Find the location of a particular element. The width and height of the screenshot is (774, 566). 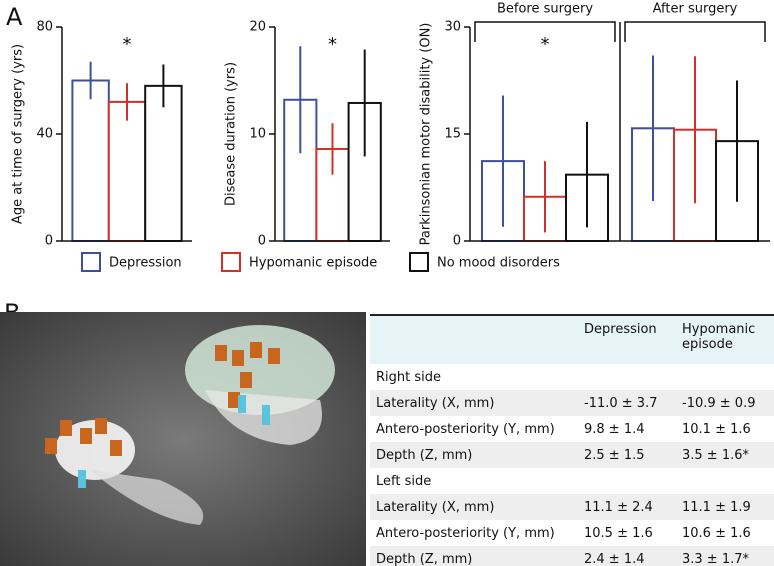

section-title: Left side is located at coordinates (404, 481).